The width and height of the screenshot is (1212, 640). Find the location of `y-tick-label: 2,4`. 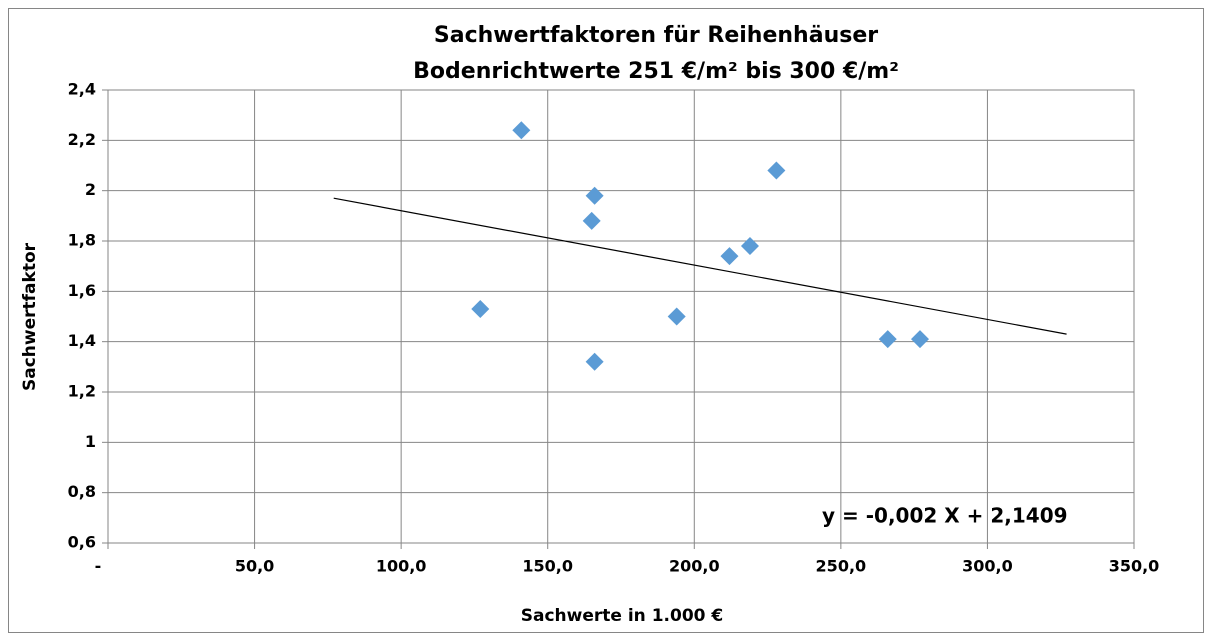

y-tick-label: 2,4 is located at coordinates (82, 89).